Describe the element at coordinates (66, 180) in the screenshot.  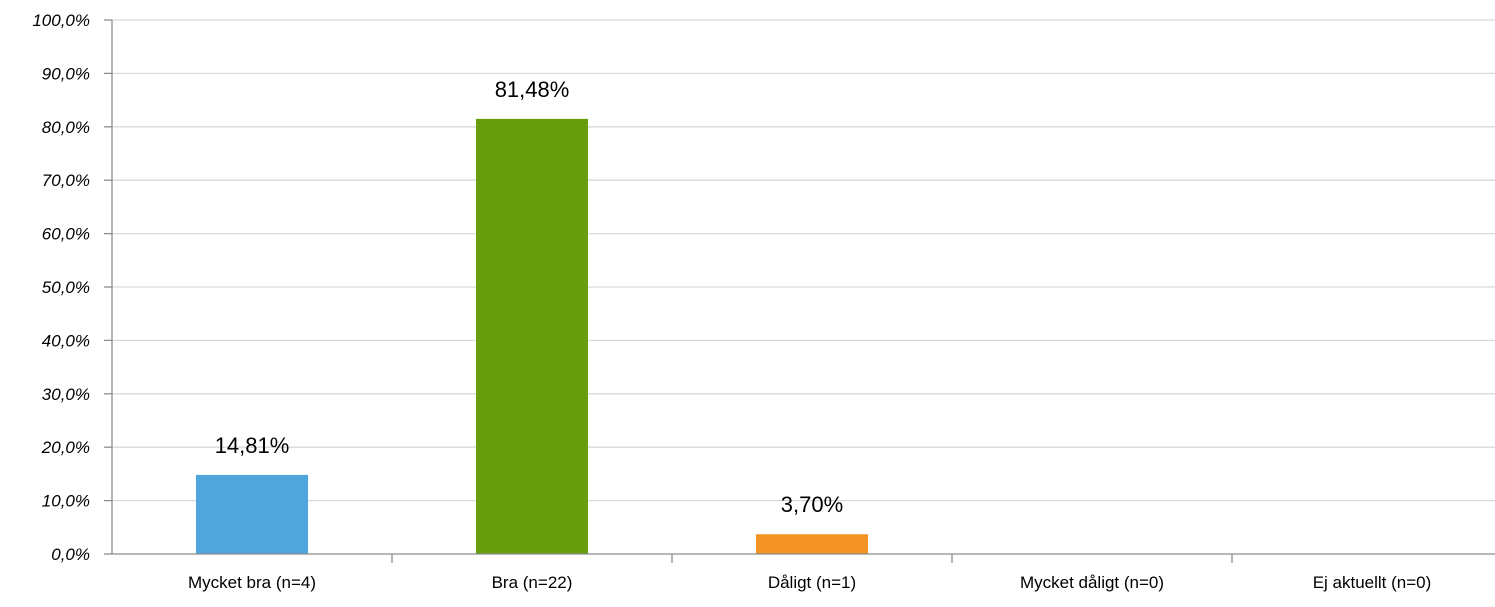
I see `y-tick-label: 70,0%` at that location.